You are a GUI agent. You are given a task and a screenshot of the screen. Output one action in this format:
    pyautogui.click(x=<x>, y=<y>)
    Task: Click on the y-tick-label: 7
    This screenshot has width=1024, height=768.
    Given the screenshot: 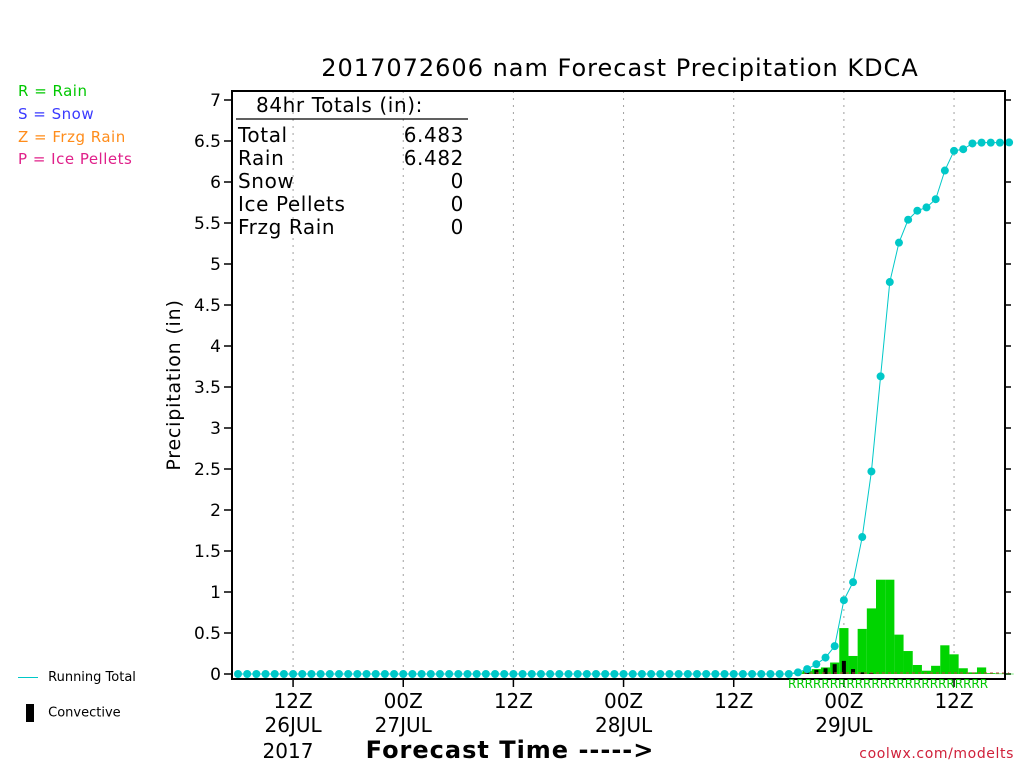 What is the action you would take?
    pyautogui.click(x=215, y=101)
    